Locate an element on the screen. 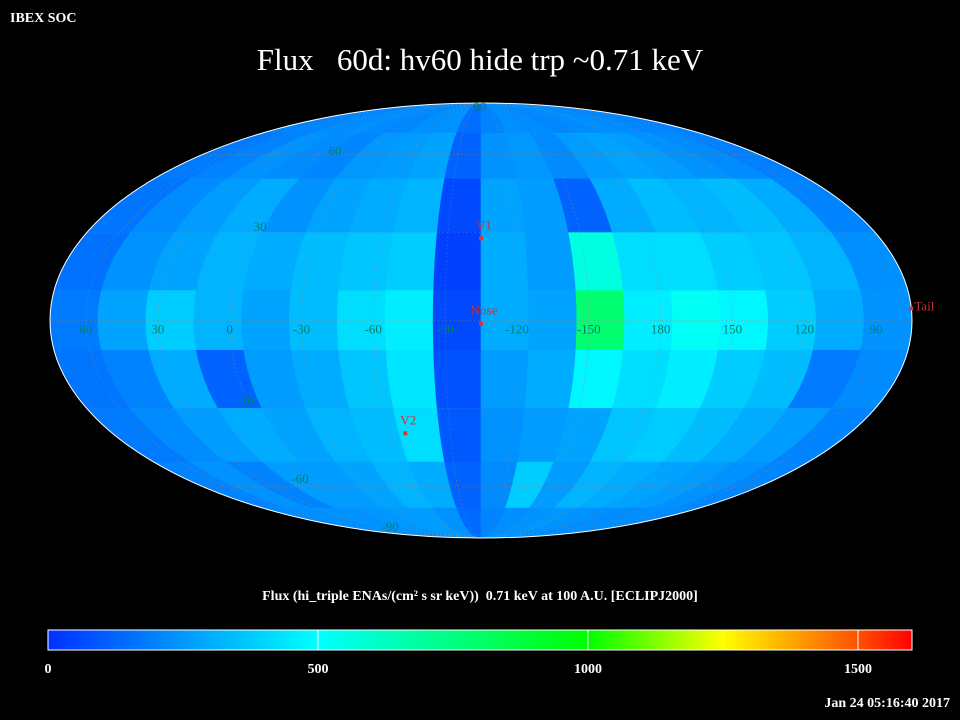 The width and height of the screenshot is (960, 720). timestamp: Jan 24 05:16:40 2017 is located at coordinates (887, 703).